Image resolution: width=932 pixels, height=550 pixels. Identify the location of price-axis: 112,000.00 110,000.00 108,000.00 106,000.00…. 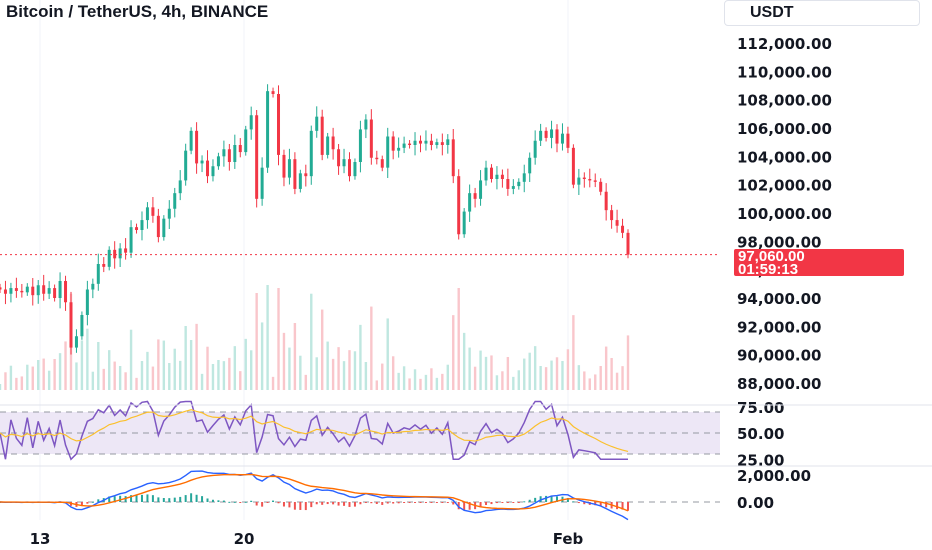
(784, 214).